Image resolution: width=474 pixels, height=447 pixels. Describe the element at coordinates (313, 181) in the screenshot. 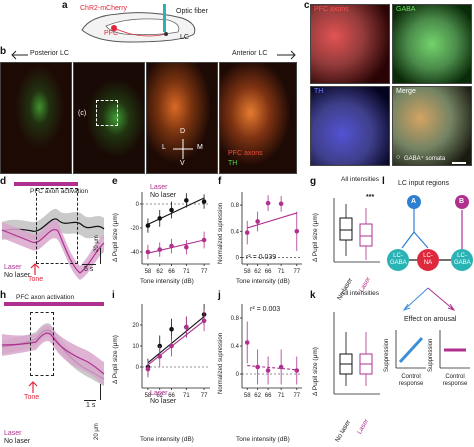

I see `panel-g-letter: g` at that location.